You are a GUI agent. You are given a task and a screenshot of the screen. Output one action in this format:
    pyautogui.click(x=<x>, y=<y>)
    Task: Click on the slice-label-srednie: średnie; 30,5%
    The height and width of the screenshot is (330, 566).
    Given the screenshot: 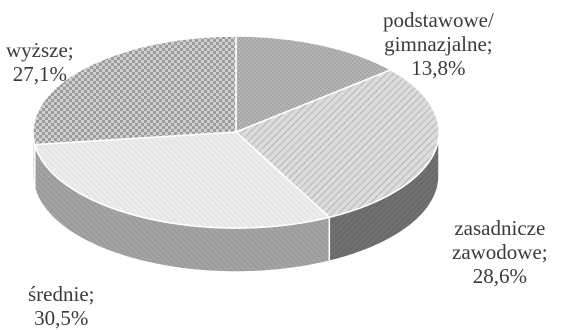 What is the action you would take?
    pyautogui.click(x=61, y=306)
    